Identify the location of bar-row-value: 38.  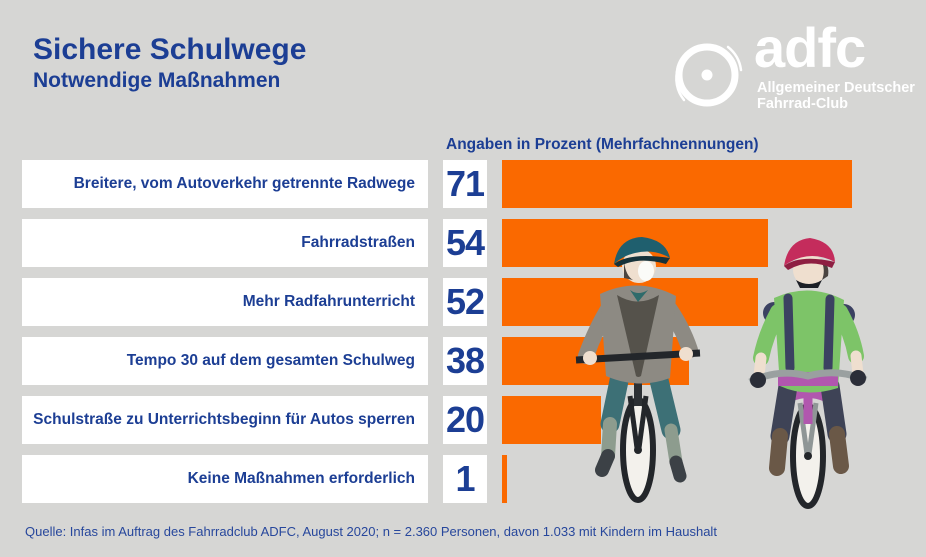
(465, 361).